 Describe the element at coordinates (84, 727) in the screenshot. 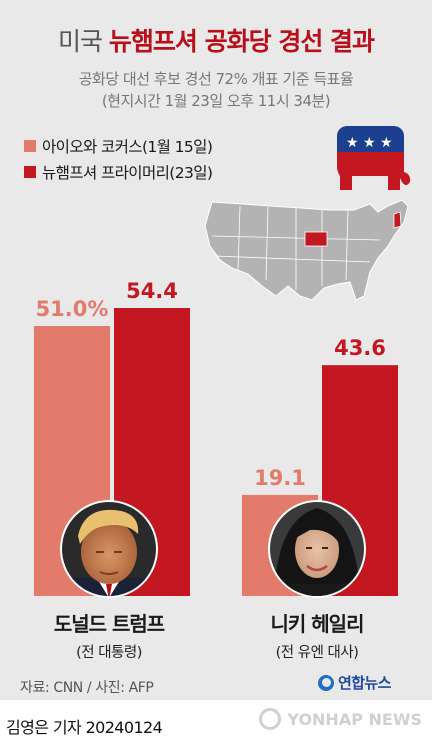

I see `byline: 김영은 기자 20240124` at that location.